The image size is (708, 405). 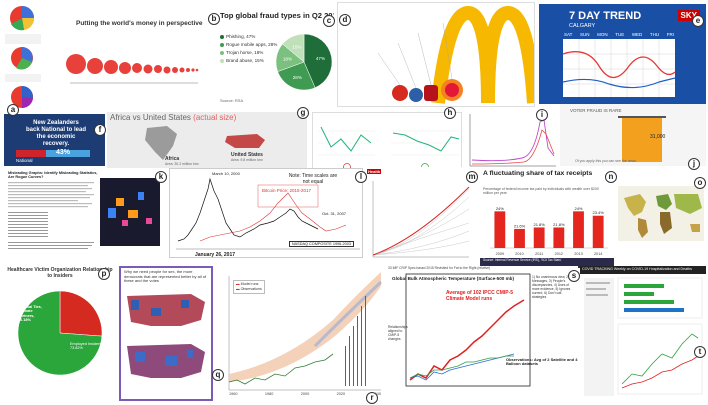 I want to click on trend-chart, so click(x=619, y=68).